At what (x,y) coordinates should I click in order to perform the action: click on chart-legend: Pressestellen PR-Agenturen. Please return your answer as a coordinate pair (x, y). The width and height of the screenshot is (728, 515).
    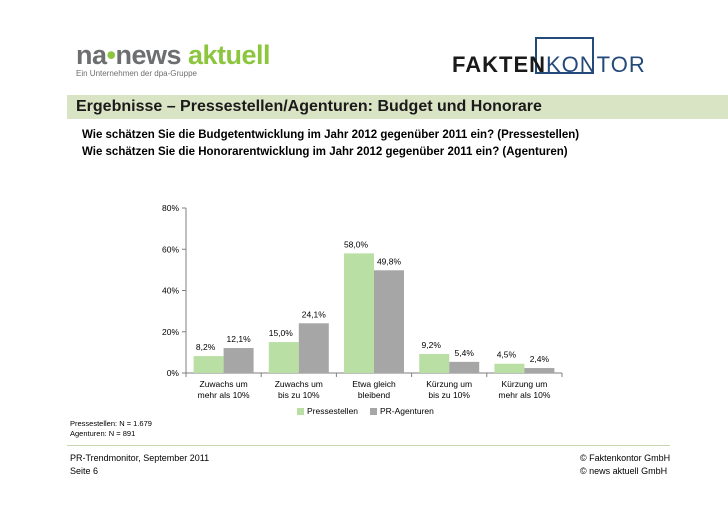
    Looking at the image, I should click on (365, 411).